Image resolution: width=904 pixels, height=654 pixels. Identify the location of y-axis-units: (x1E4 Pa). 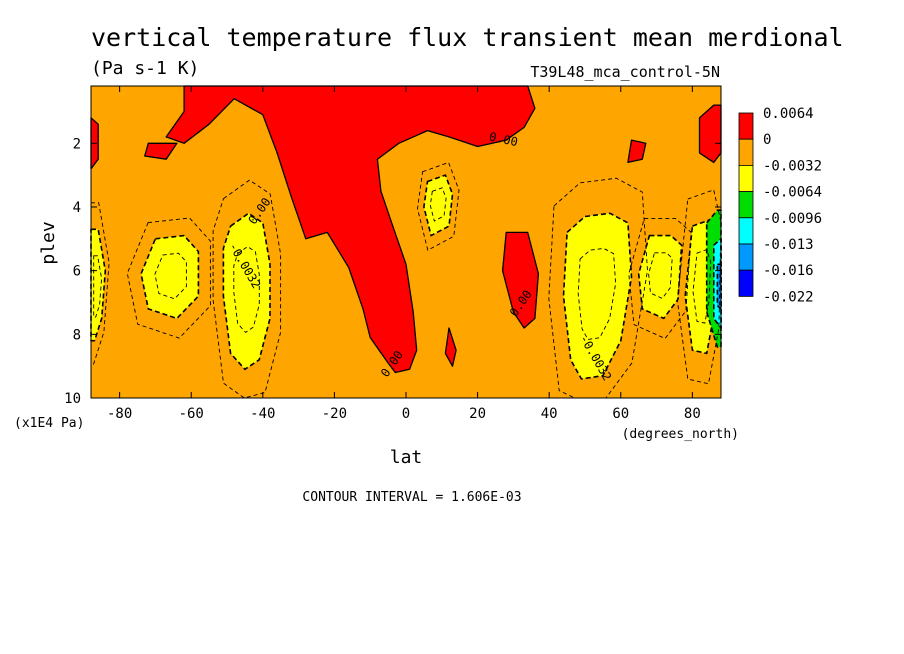
(49, 423).